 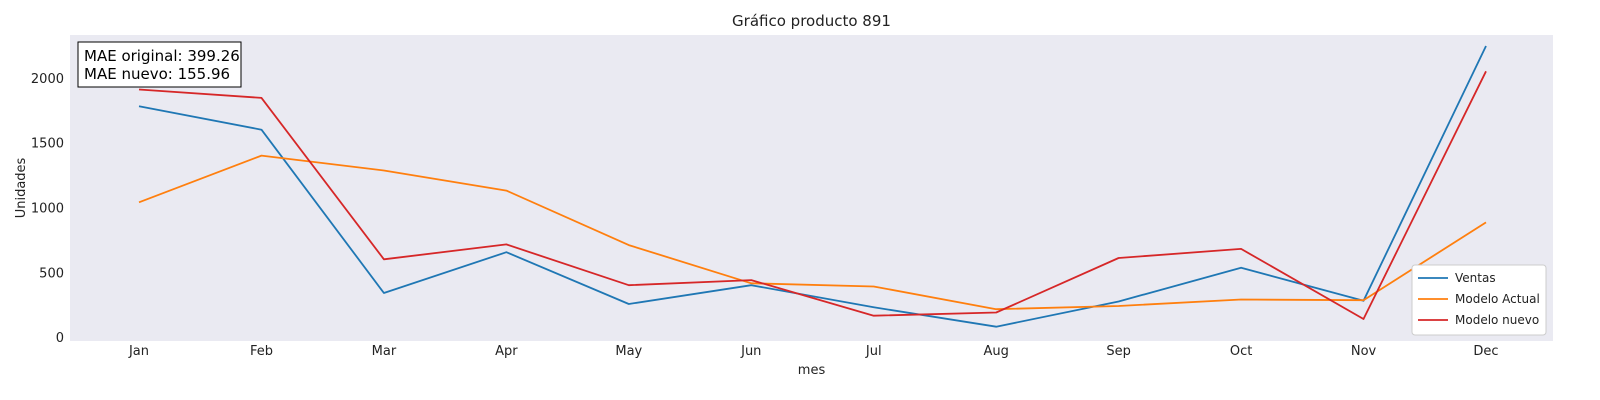 I want to click on mae-nuevo-text: MAE nuevo: 155.96, so click(x=157, y=74).